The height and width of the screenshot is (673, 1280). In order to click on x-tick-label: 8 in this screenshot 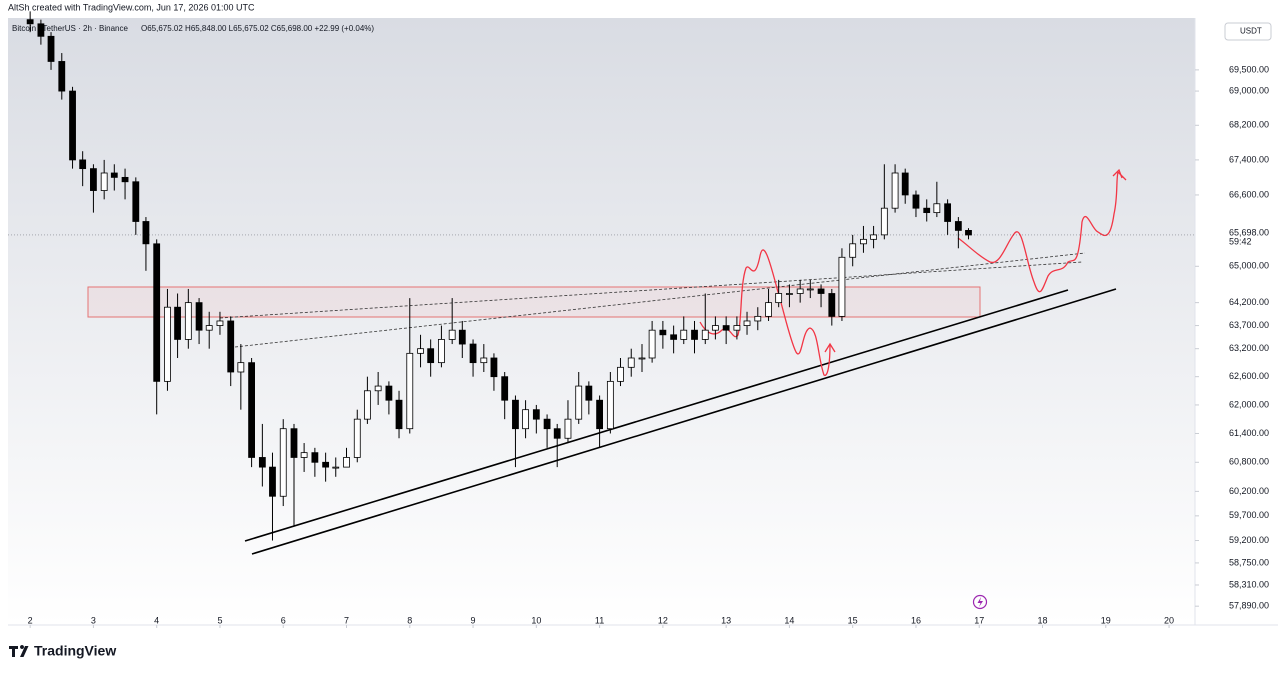, I will do `click(409, 620)`.